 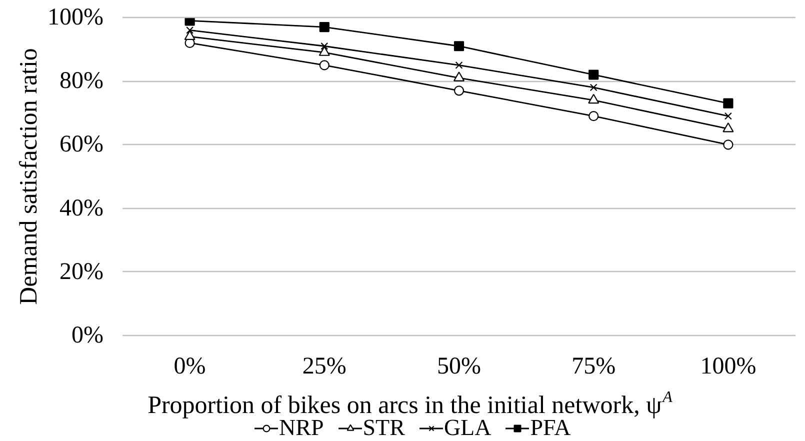 I want to click on legend-label: GLA, so click(x=468, y=428).